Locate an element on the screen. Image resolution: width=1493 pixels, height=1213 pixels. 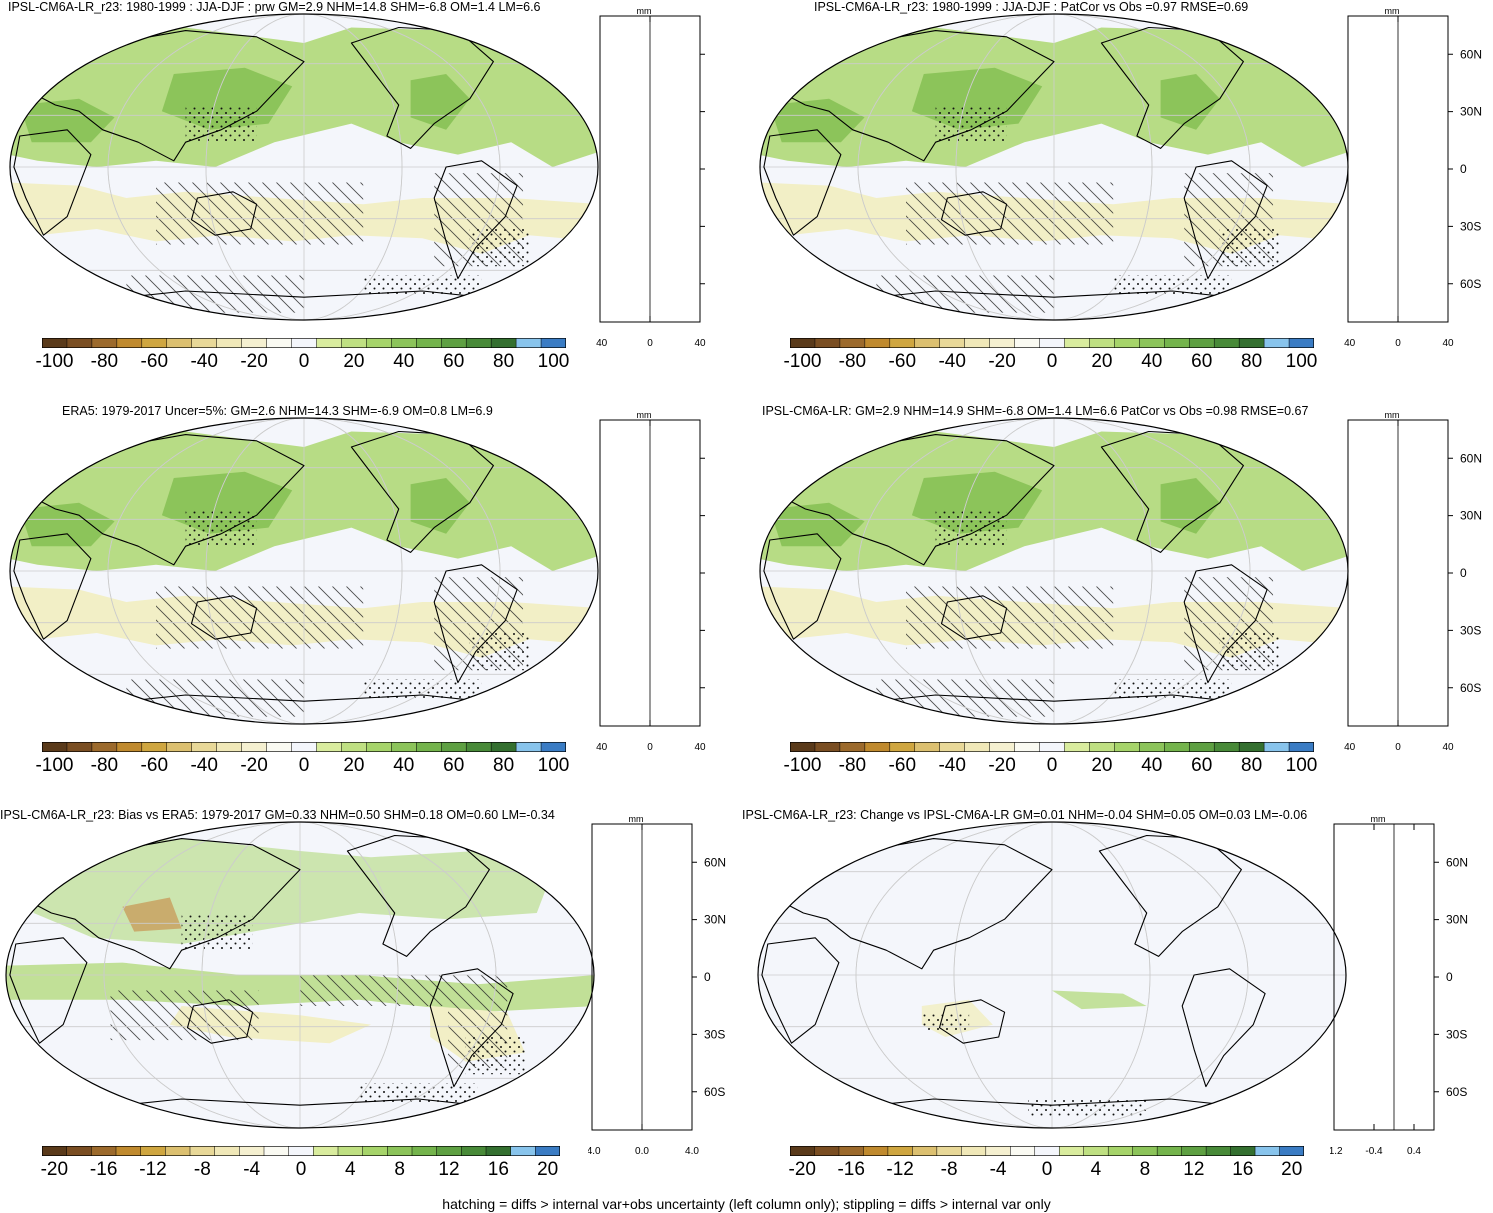
pacific-change is located at coordinates (1099, 1000).